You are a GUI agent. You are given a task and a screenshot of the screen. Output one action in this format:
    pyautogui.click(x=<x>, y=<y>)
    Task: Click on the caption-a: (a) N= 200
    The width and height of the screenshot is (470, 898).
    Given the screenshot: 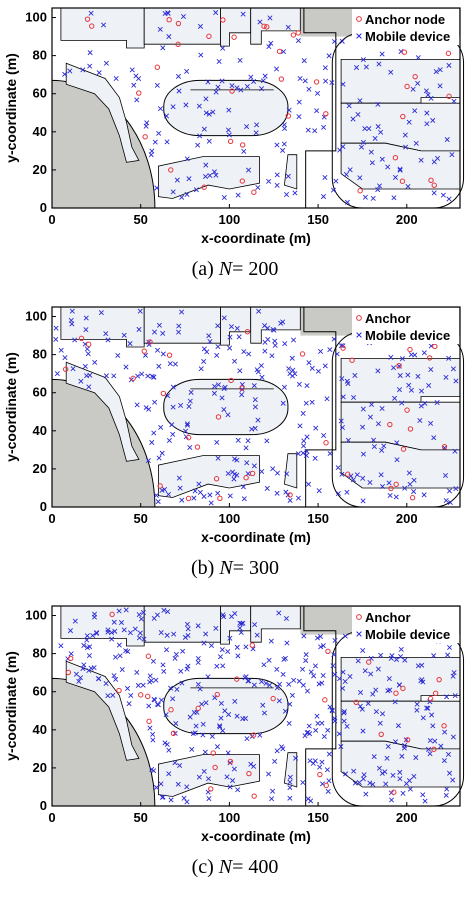 What is the action you would take?
    pyautogui.click(x=235, y=269)
    